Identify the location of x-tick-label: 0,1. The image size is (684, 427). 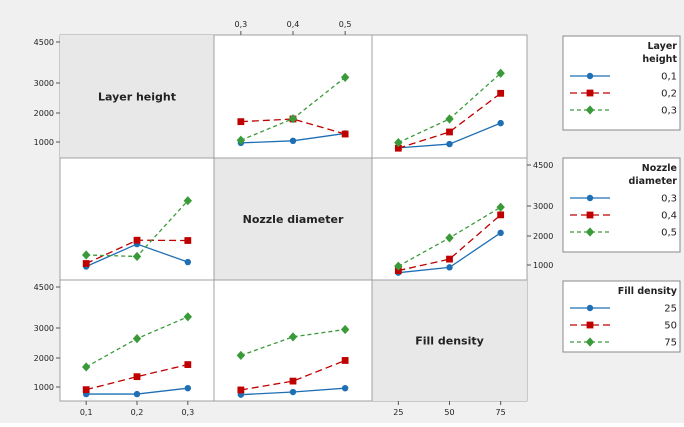
(86, 412).